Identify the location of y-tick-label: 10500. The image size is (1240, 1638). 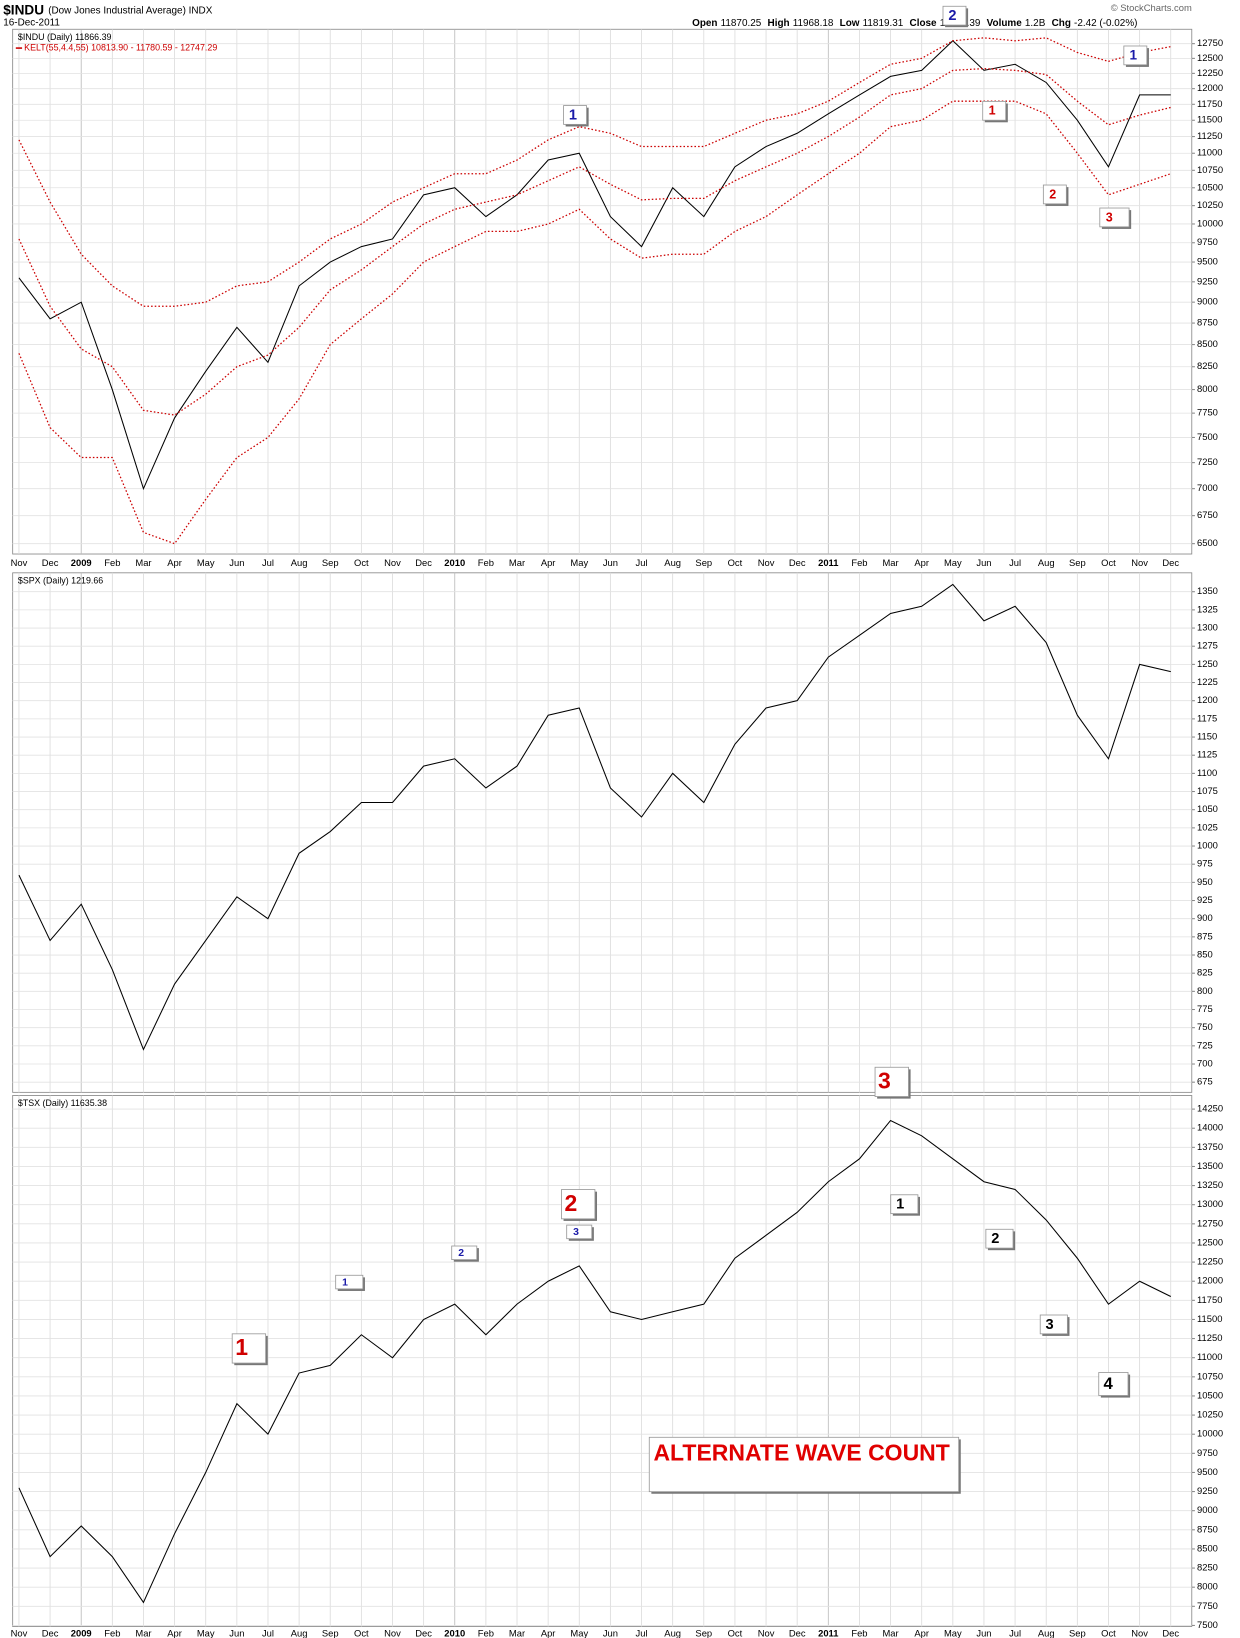
(1210, 1394).